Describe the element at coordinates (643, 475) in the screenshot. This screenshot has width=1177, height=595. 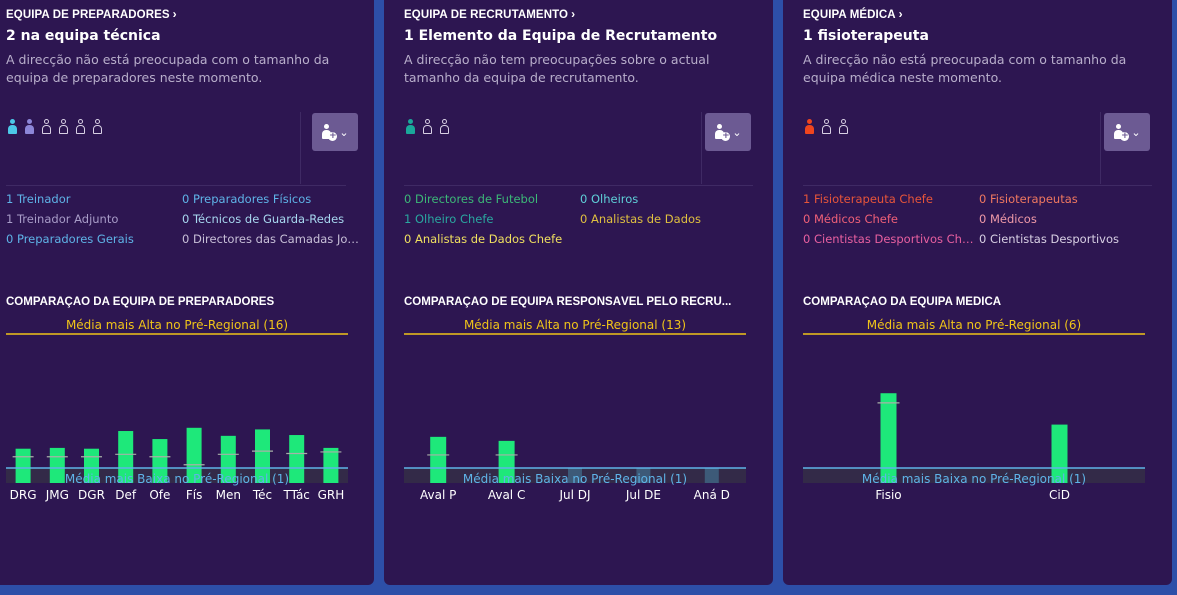
I see `bar-Jul DE` at that location.